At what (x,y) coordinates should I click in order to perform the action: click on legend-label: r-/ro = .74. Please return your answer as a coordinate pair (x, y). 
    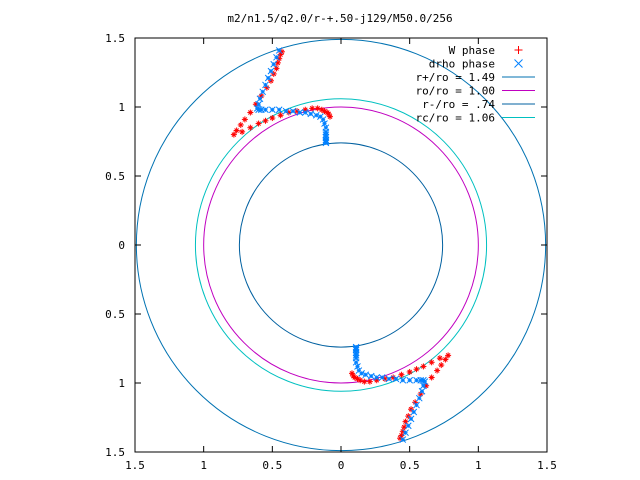
    Looking at the image, I should click on (458, 104).